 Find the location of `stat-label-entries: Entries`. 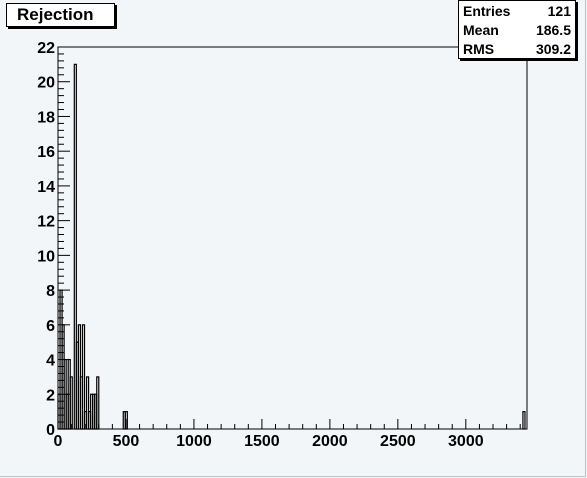

stat-label-entries: Entries is located at coordinates (487, 11).